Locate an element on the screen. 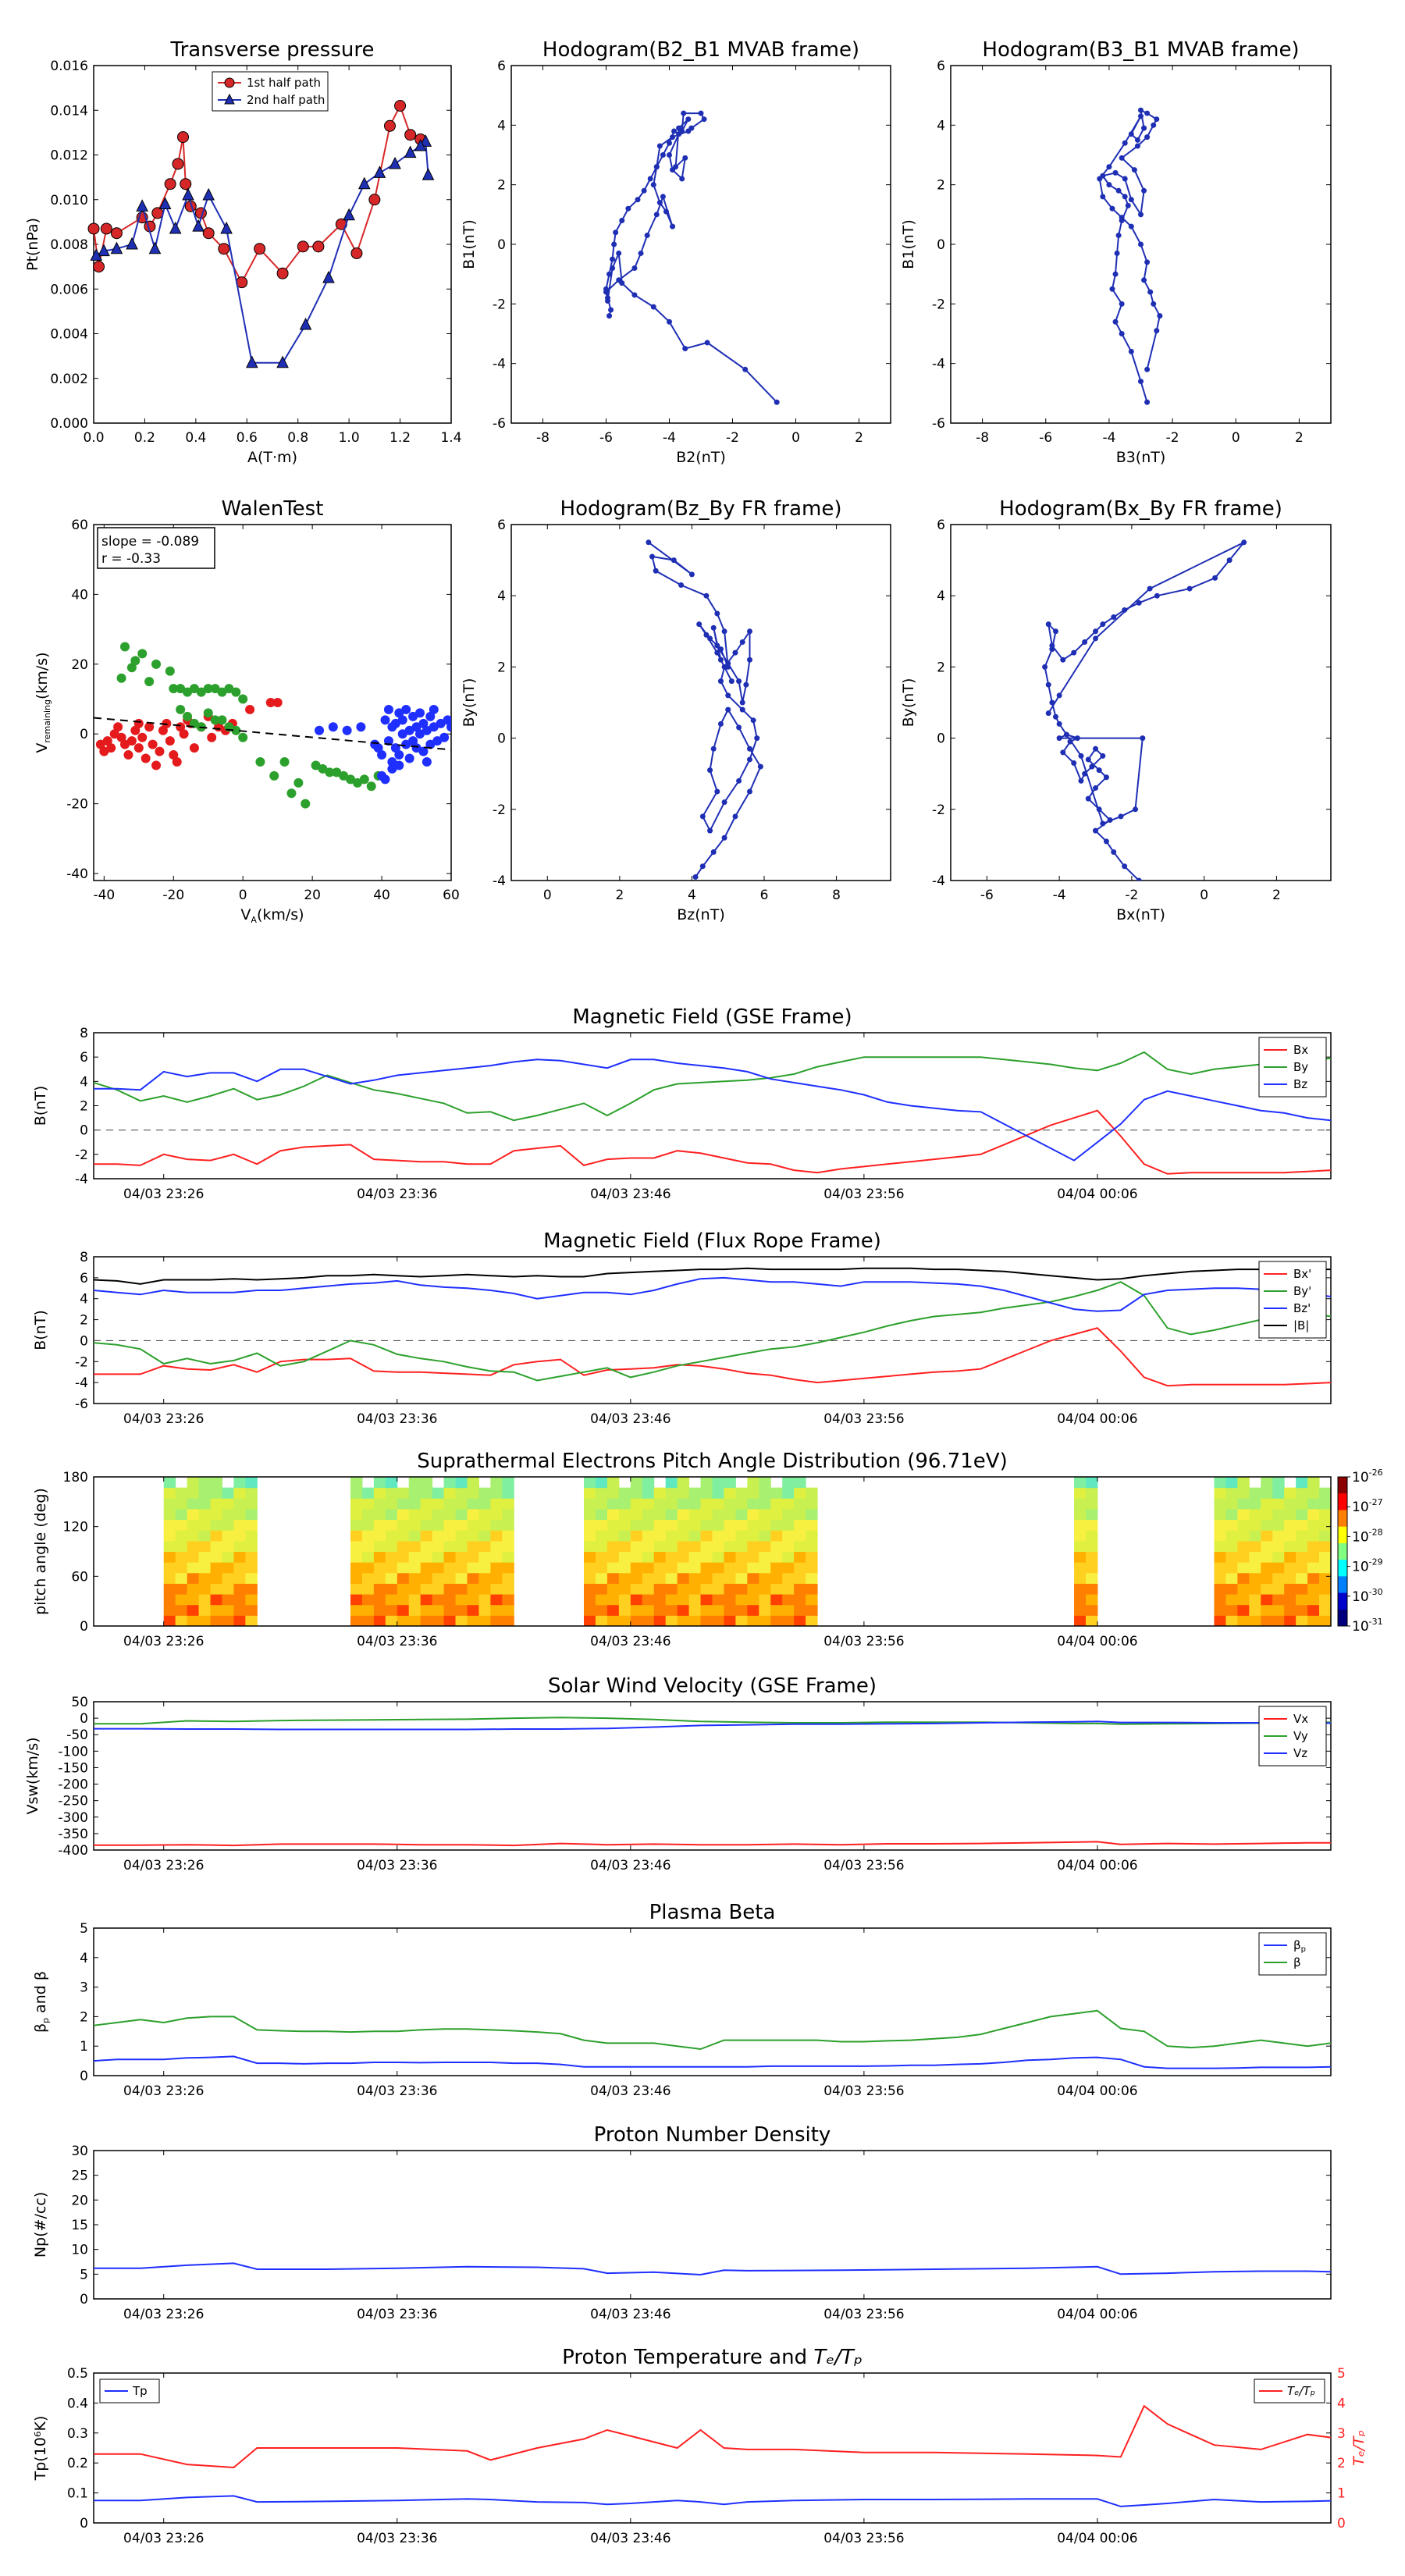 This screenshot has height=2576, width=1405. x-axis-label: A(T·m) is located at coordinates (272, 457).